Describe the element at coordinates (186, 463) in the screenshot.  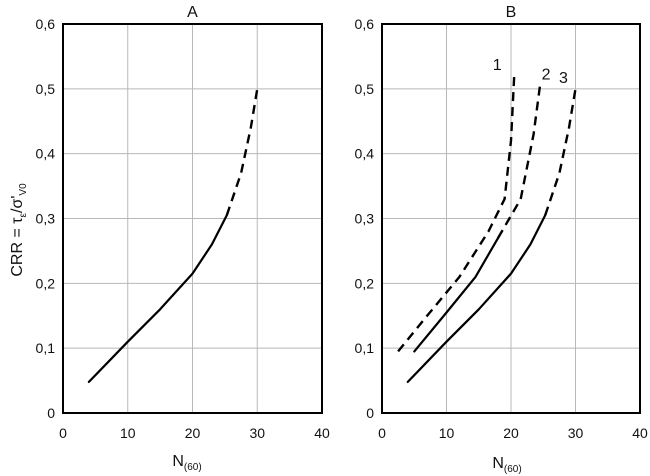
I see `x-axis-label-a: N(60)` at that location.